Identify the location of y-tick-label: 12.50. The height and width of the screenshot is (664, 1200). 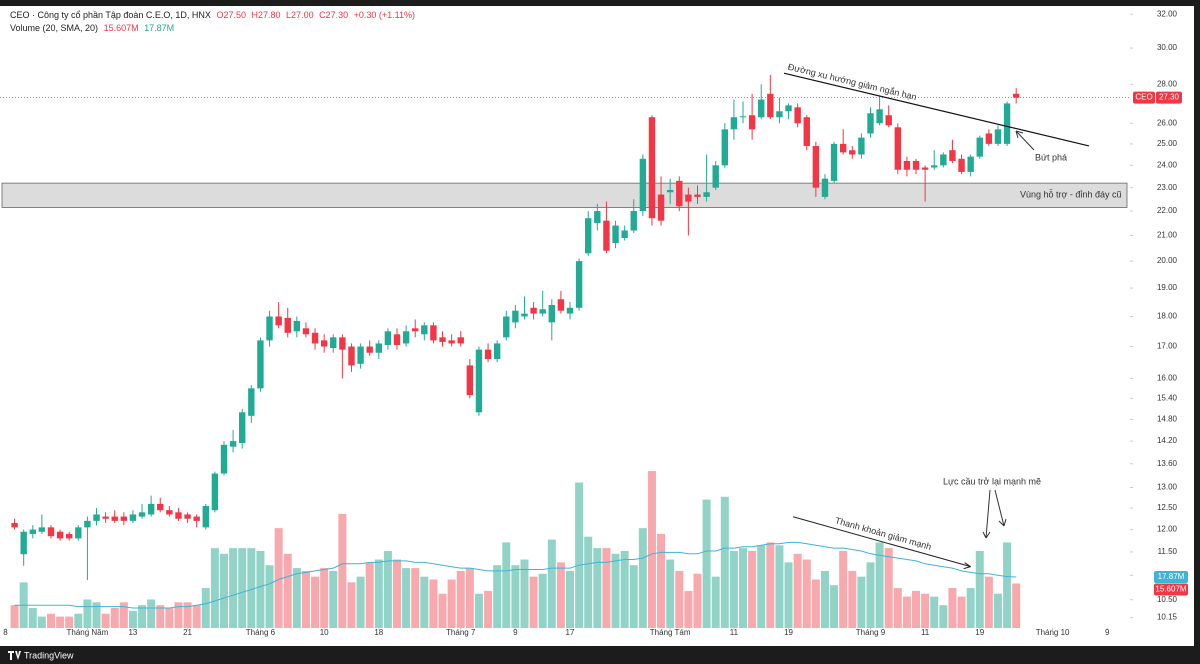
(1167, 507).